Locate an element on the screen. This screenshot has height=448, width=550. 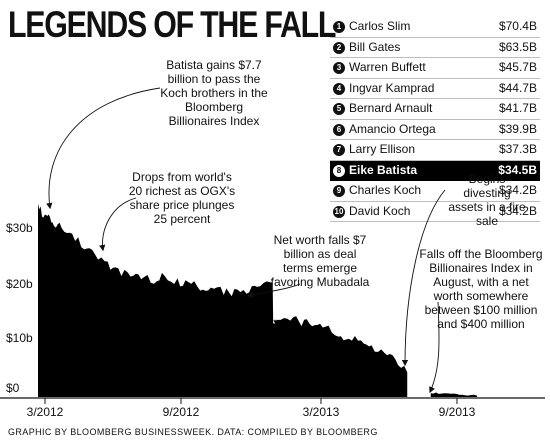
net-worth-area-segment is located at coordinates (453, 394).